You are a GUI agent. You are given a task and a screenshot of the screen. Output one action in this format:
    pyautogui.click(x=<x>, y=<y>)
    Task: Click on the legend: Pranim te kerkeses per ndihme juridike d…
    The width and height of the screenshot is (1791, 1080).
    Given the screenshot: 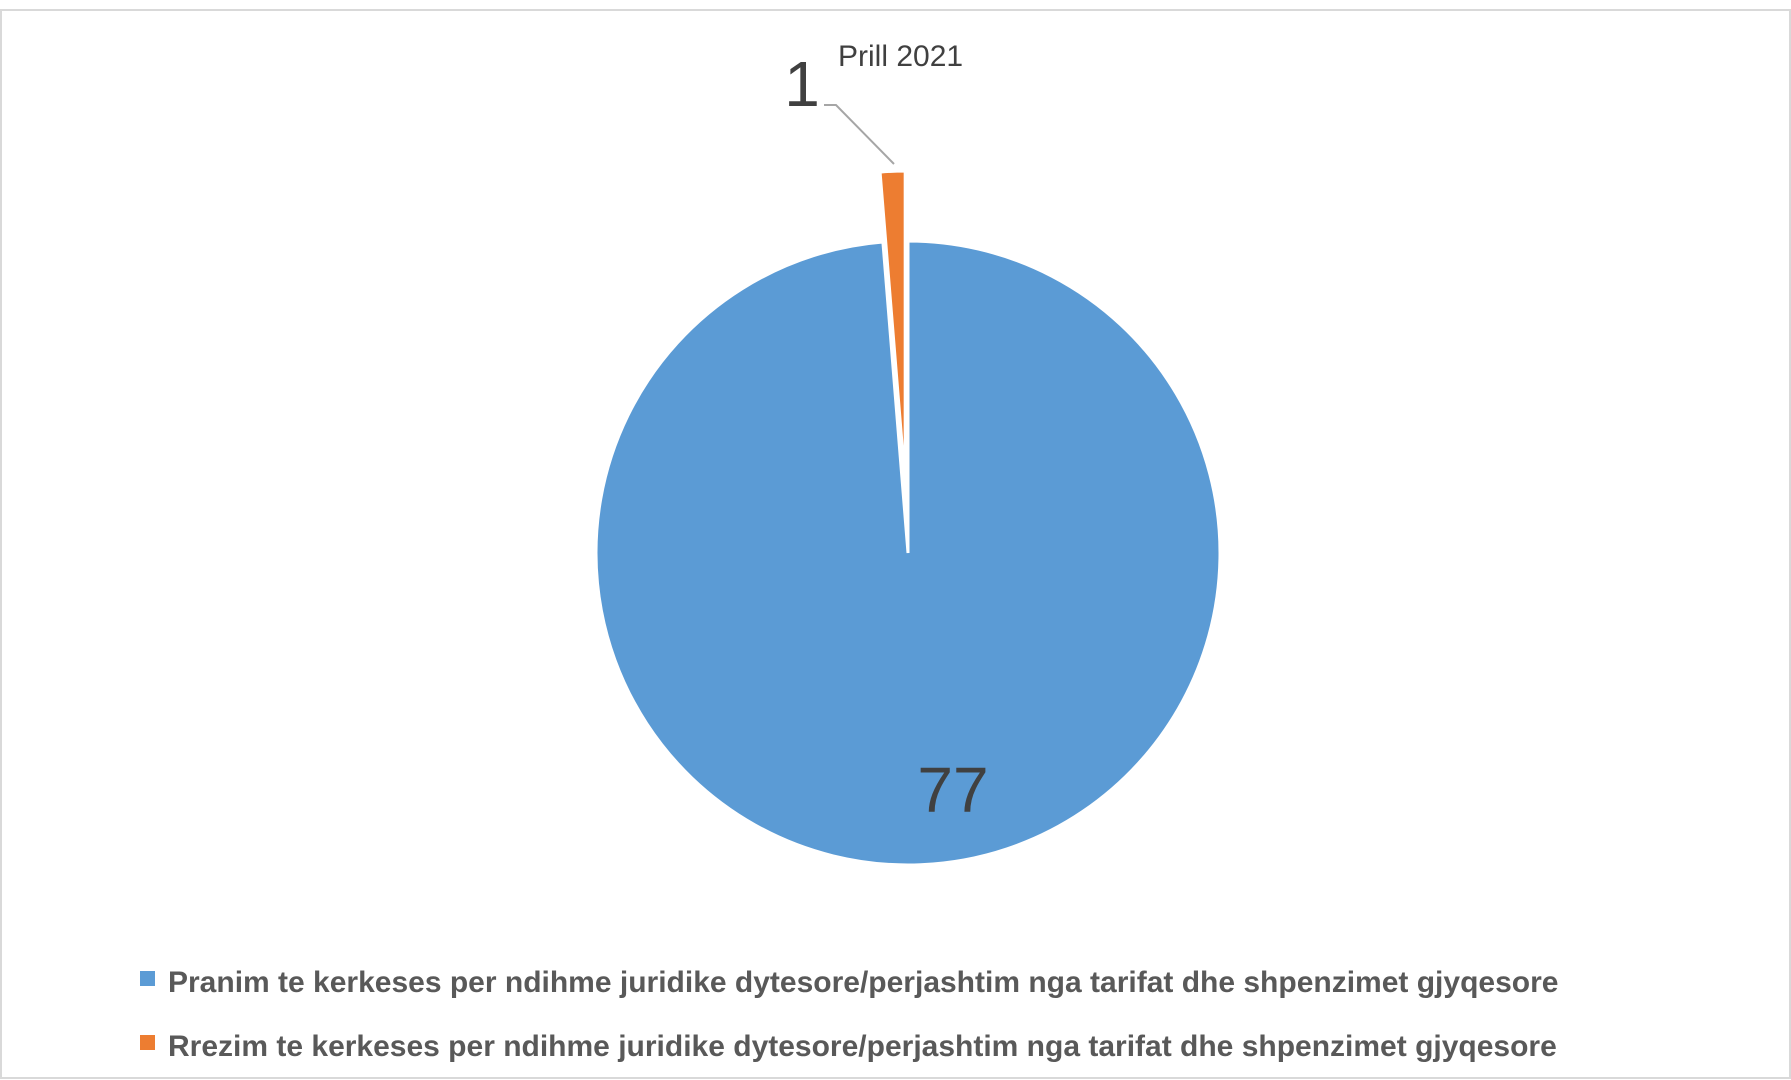 What is the action you would take?
    pyautogui.click(x=849, y=1014)
    